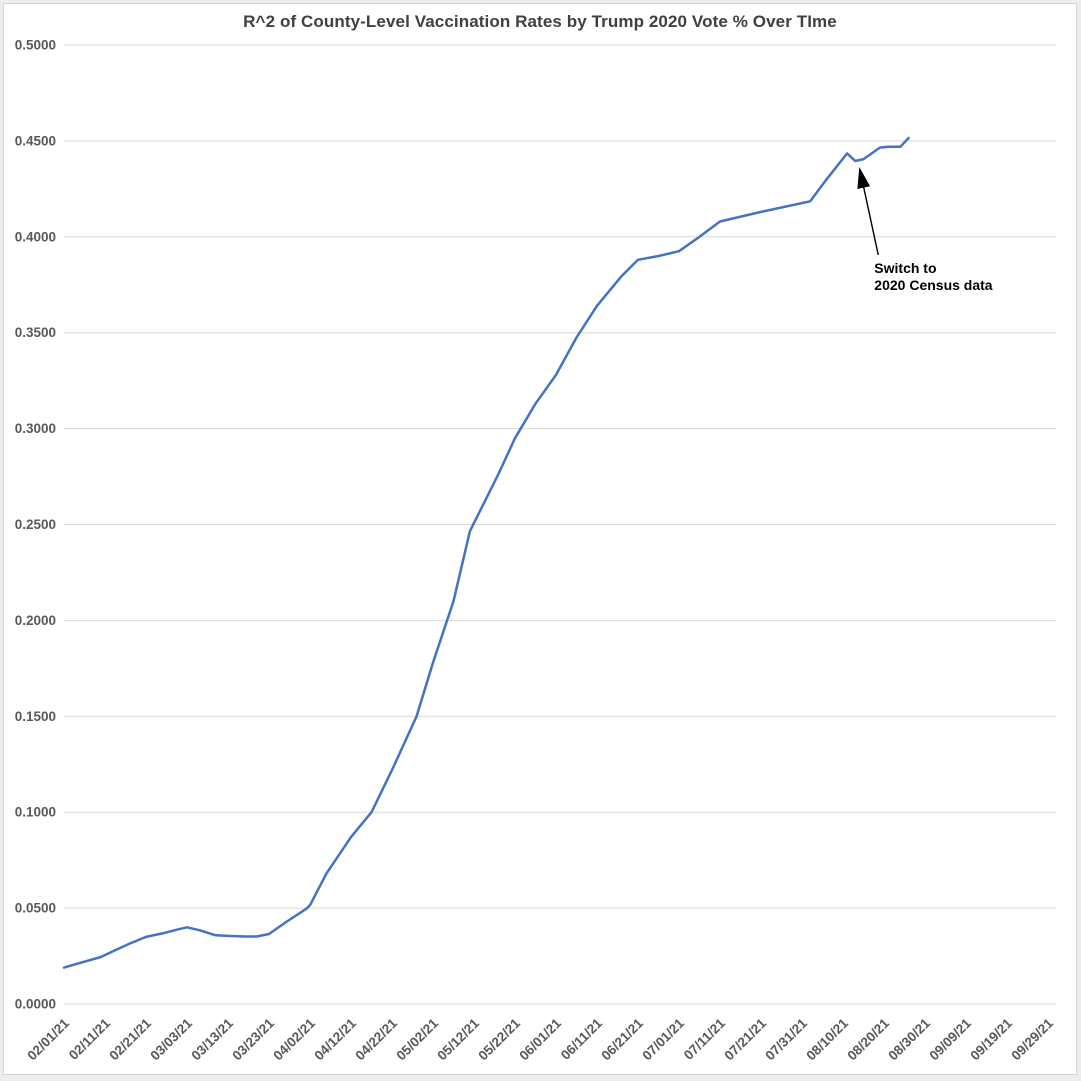 This screenshot has width=1081, height=1081. I want to click on y-axis-tick-label: 0.4500, so click(35, 140).